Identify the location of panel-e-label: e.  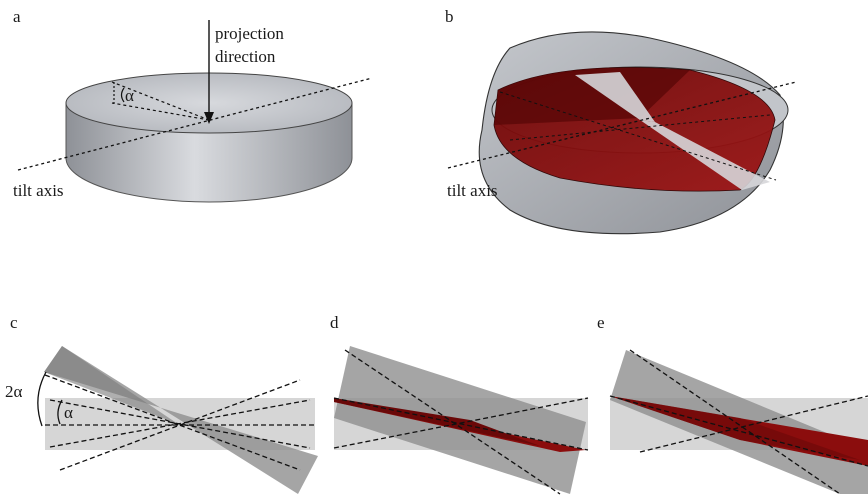
(601, 322).